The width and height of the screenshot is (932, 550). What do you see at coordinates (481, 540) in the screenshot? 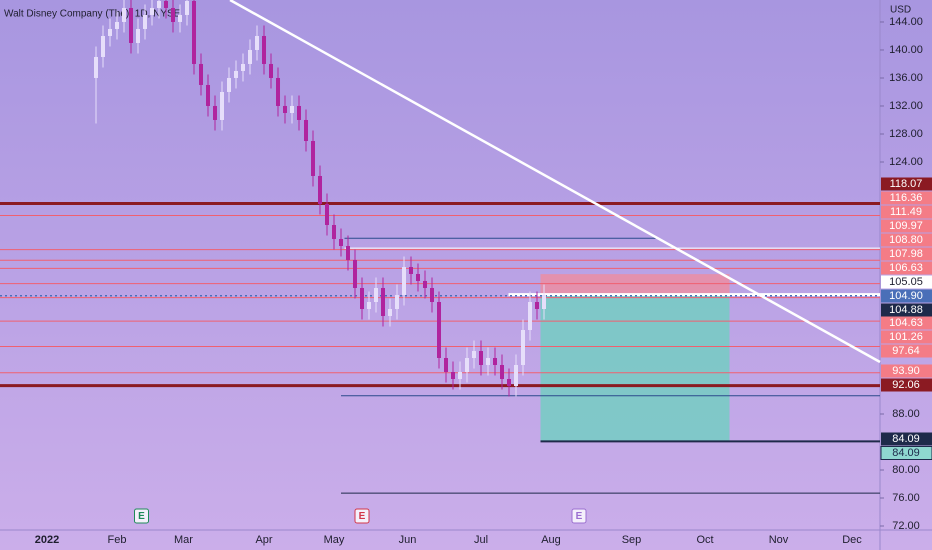
I see `x-tick-label: Jul` at bounding box center [481, 540].